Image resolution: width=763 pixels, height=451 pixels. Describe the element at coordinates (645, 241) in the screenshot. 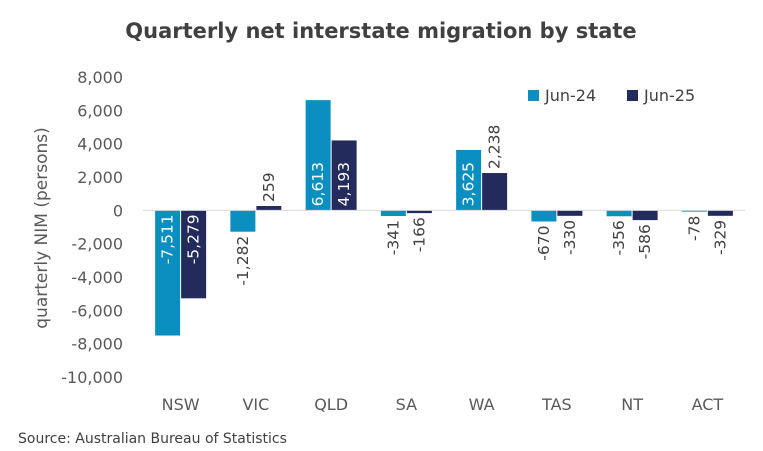

I see `data-label-nt-jun-25: -586` at that location.